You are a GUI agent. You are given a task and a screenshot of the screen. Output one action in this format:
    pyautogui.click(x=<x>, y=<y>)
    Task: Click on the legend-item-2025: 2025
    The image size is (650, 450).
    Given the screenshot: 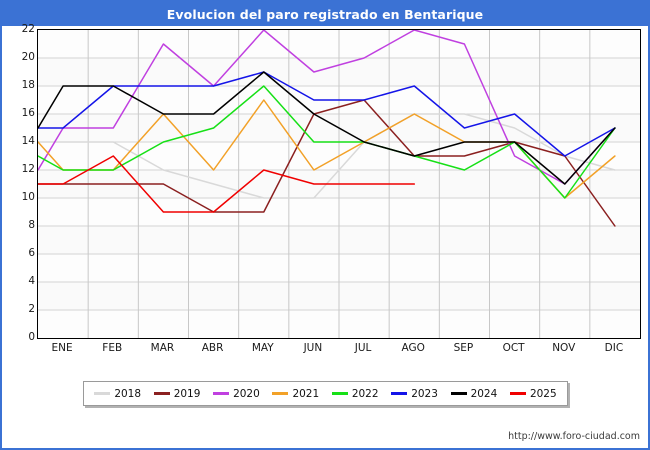 What is the action you would take?
    pyautogui.click(x=533, y=393)
    